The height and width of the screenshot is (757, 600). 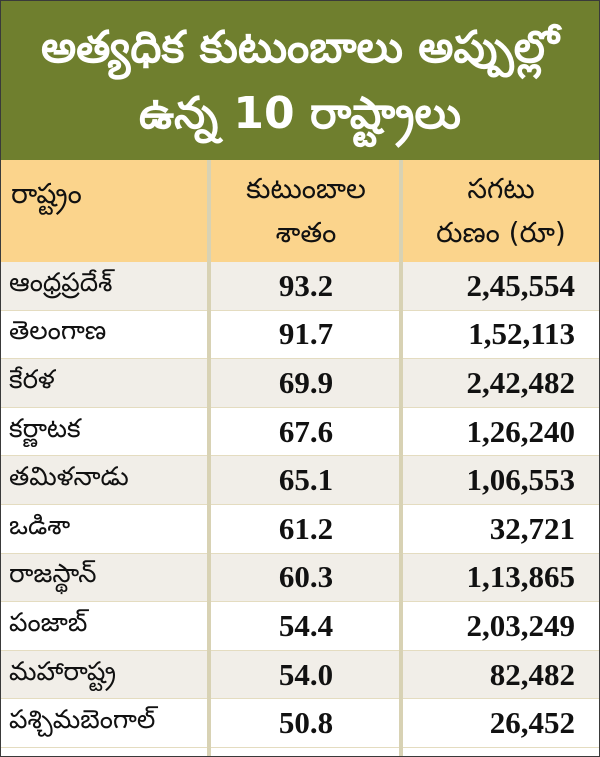 What do you see at coordinates (32, 379) in the screenshot?
I see `state-cell: కేరళ` at bounding box center [32, 379].